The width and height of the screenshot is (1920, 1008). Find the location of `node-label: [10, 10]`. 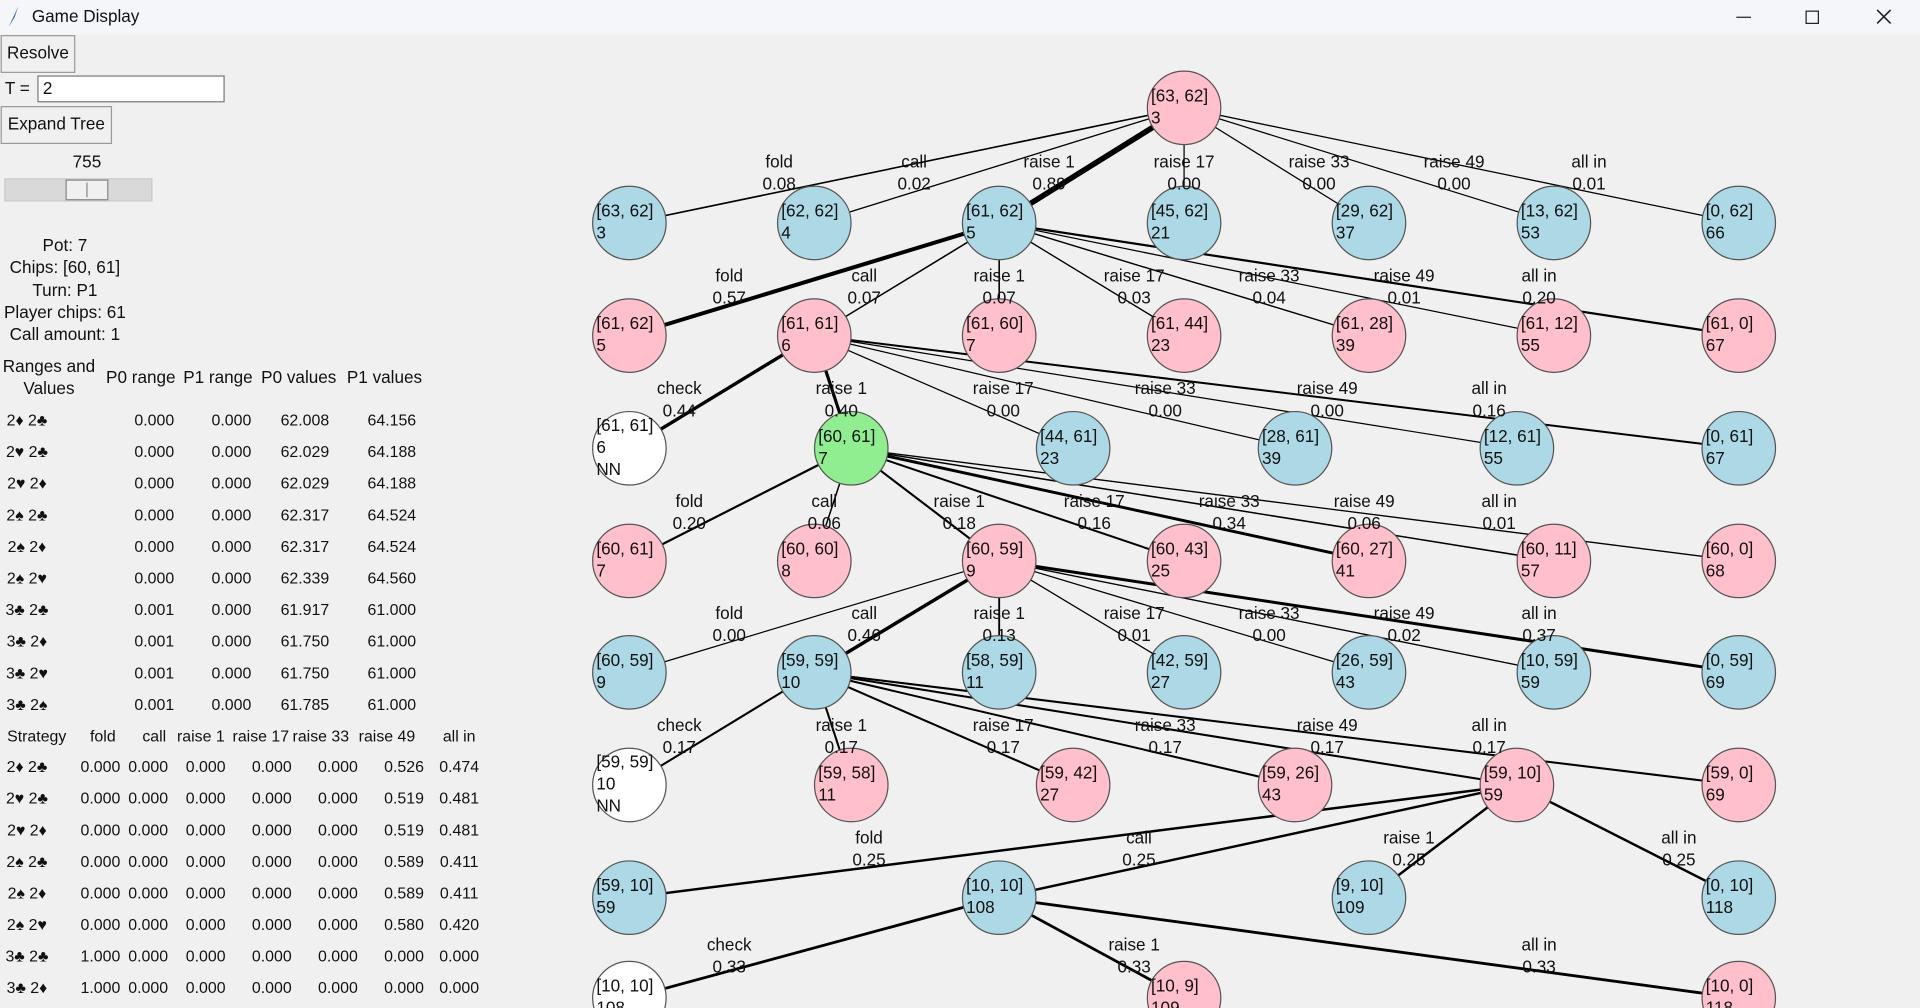

node-label: [10, 10] is located at coordinates (624, 986).